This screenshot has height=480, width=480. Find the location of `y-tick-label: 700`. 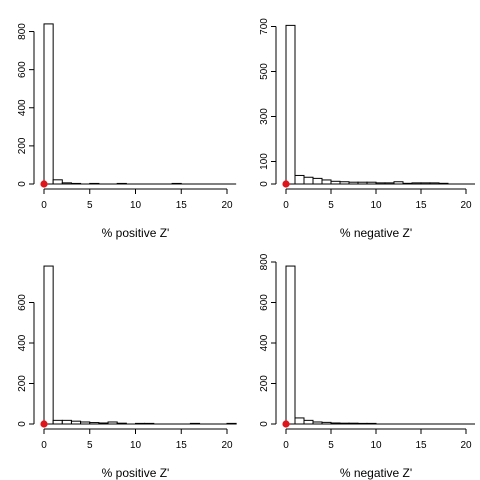

y-tick-label: 700 is located at coordinates (264, 26).